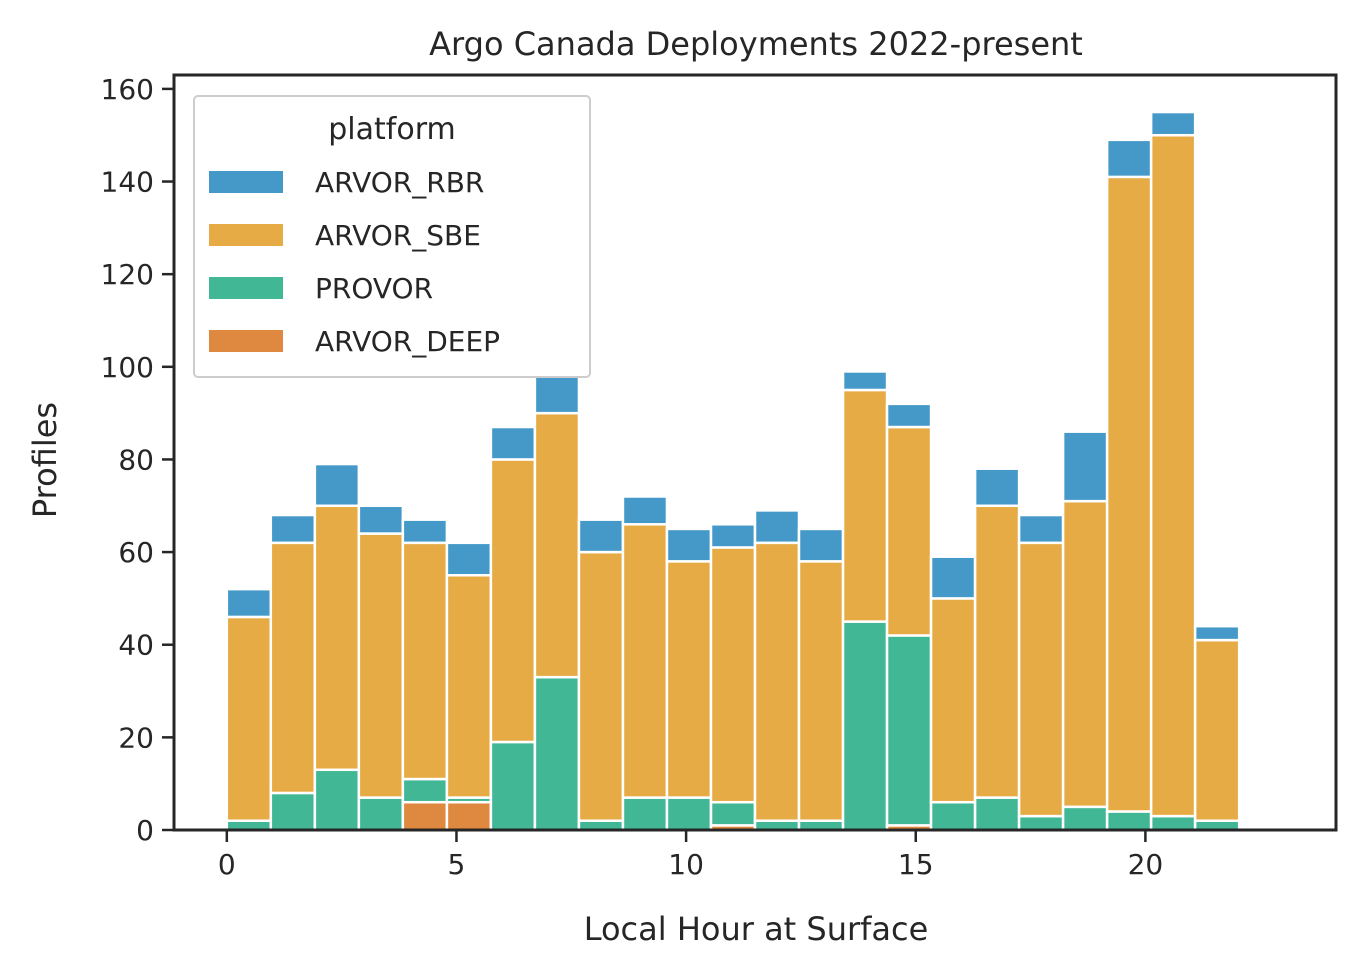  What do you see at coordinates (686, 864) in the screenshot?
I see `x-tick-label: 10` at bounding box center [686, 864].